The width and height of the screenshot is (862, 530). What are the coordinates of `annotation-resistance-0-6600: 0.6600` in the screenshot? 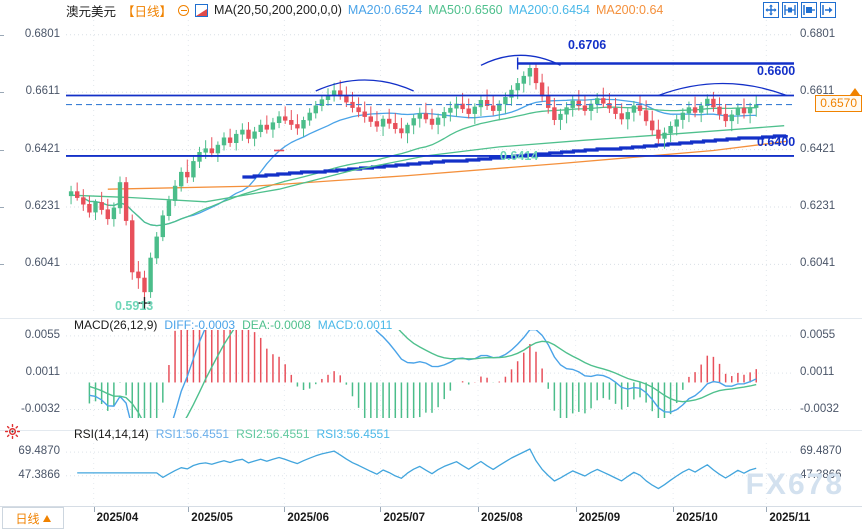 It's located at (776, 71).